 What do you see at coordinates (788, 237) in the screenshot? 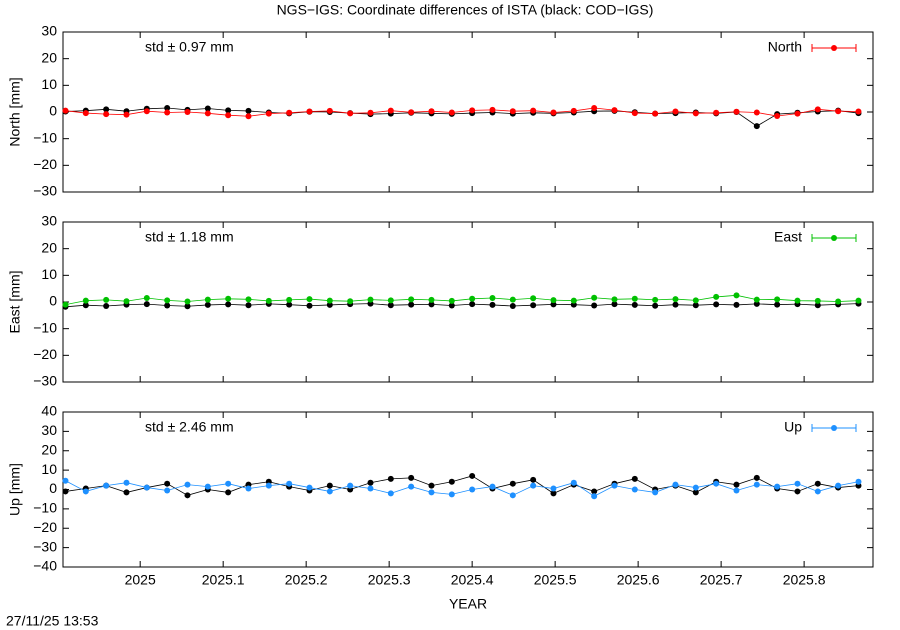
I see `legend-label: East` at bounding box center [788, 237].